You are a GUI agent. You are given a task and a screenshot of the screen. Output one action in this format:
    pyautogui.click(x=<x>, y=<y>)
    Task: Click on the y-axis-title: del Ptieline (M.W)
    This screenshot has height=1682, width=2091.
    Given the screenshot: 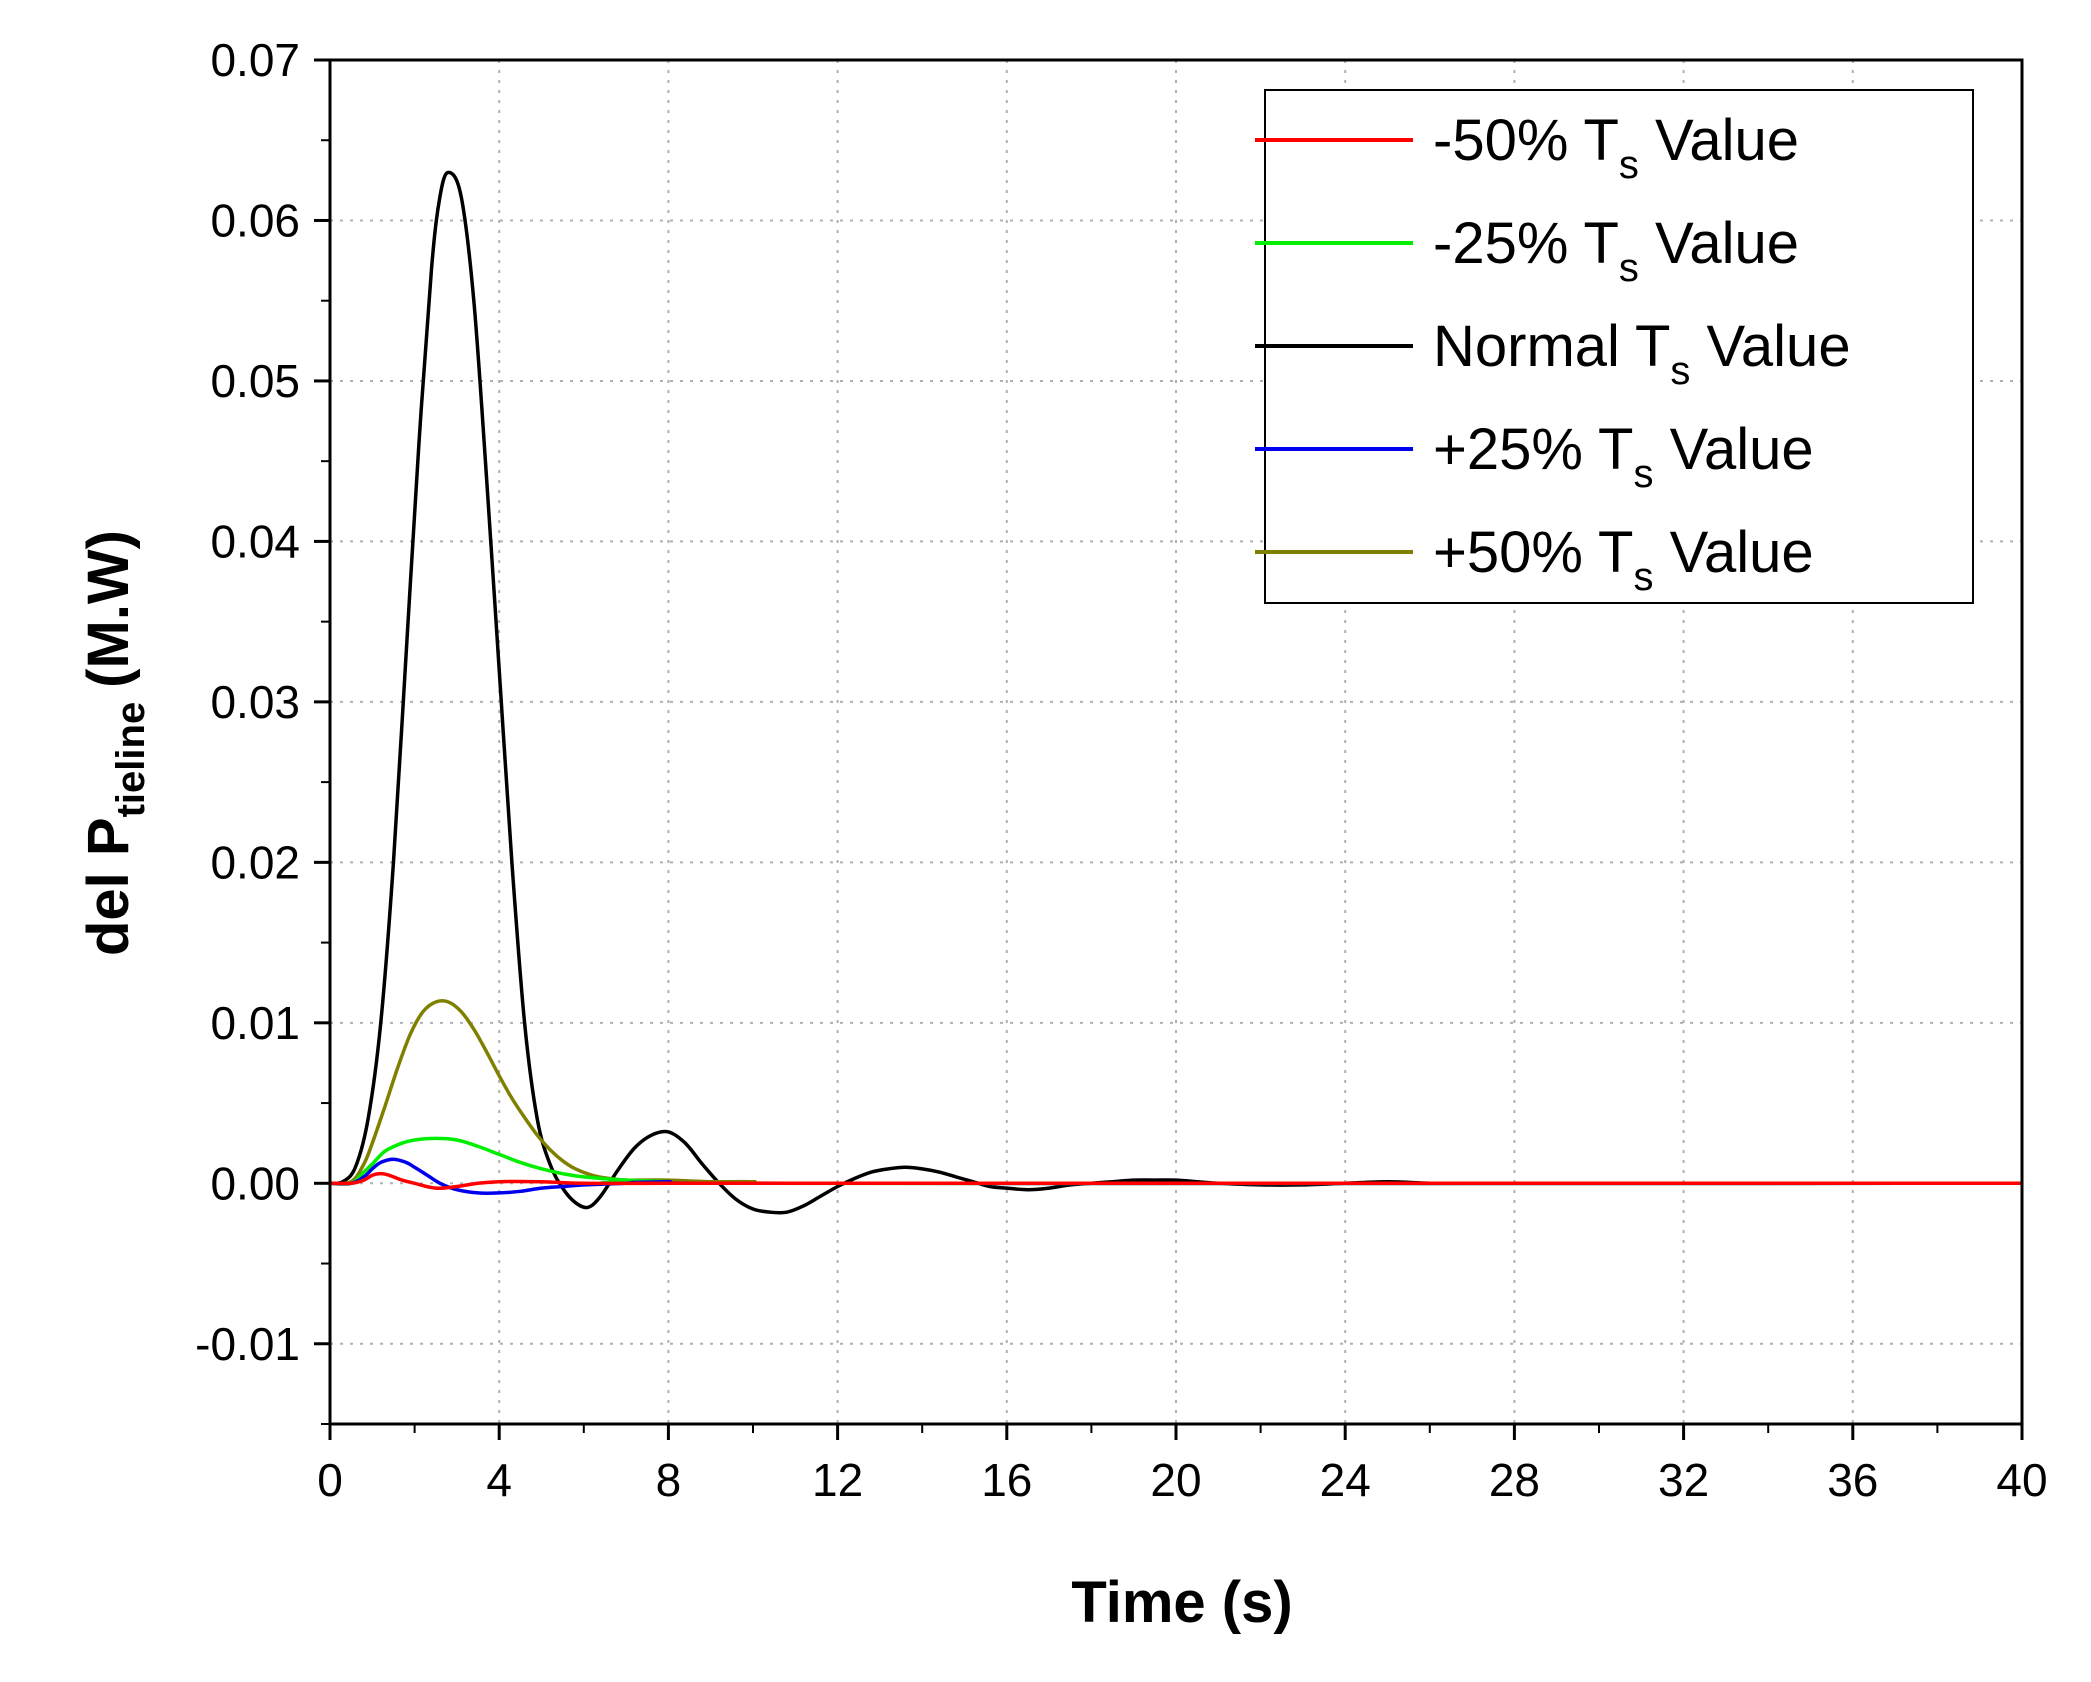 What is the action you would take?
    pyautogui.click(x=114, y=743)
    